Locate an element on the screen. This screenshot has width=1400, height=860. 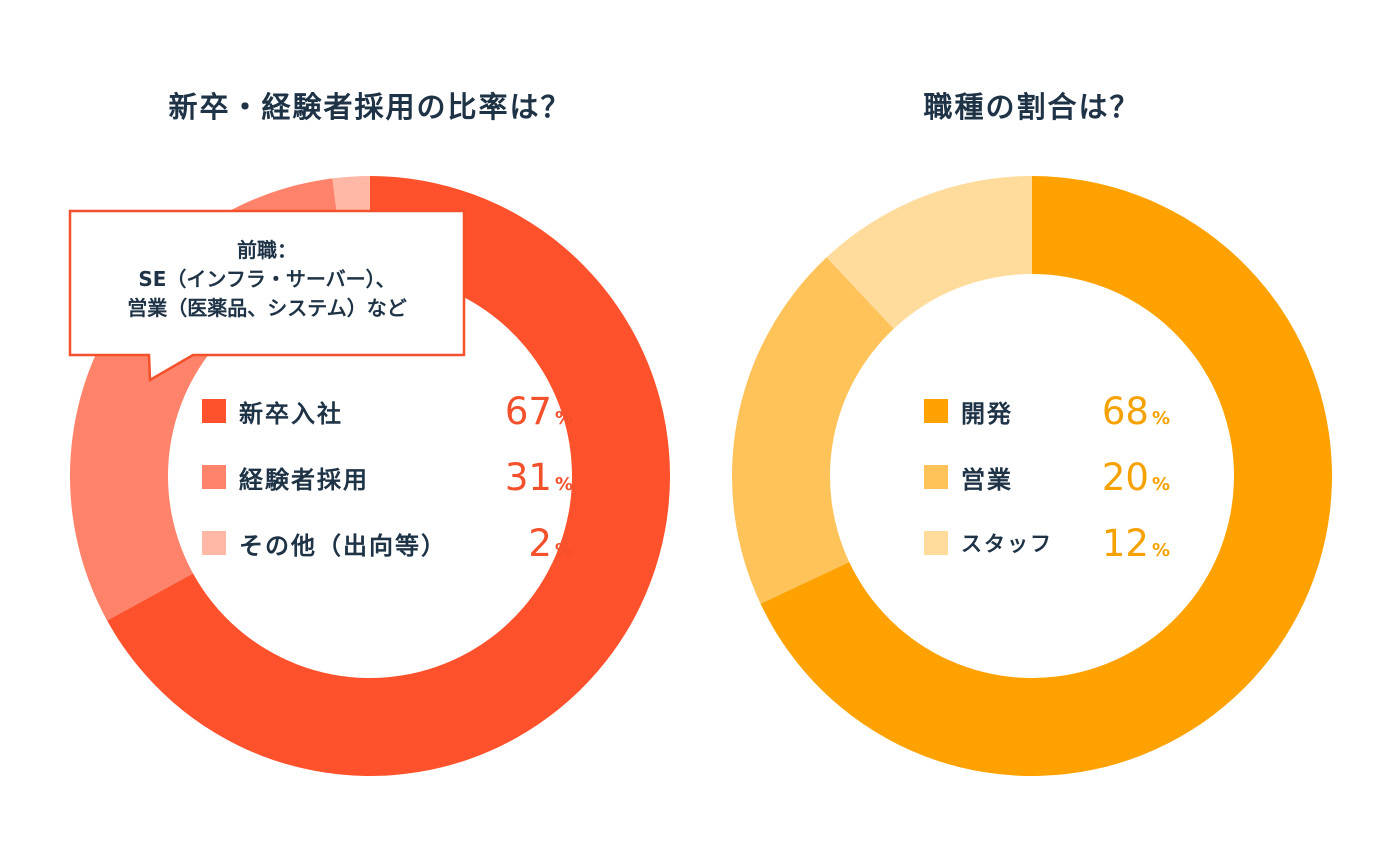
legend-item-development: 開発 68% is located at coordinates (1047, 411).